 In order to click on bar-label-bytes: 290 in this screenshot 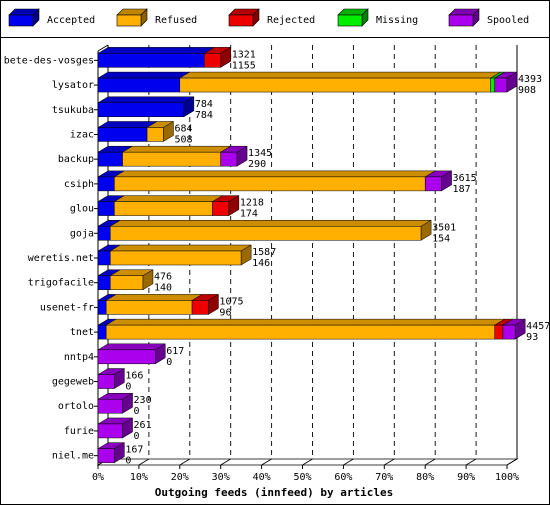, I will do `click(257, 164)`.